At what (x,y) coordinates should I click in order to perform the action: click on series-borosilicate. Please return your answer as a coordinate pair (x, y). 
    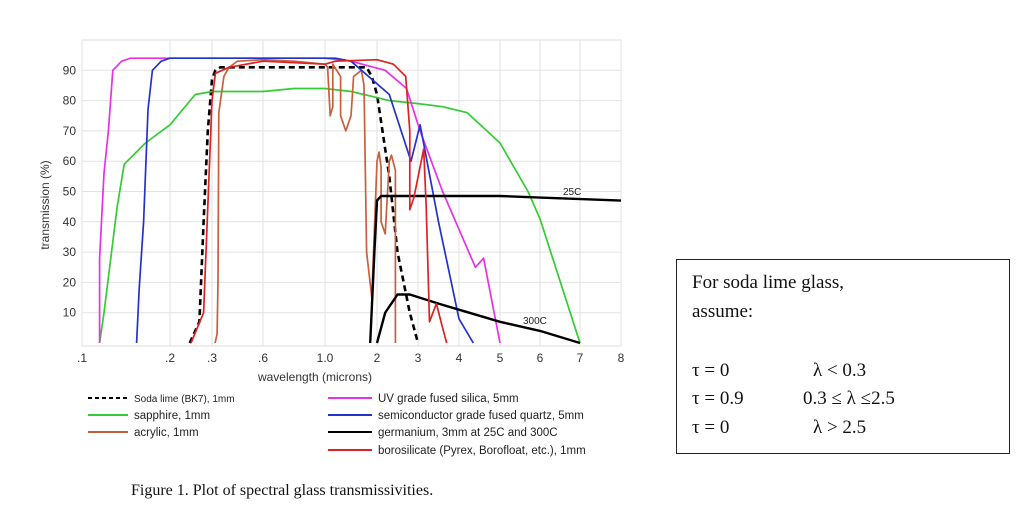
    Looking at the image, I should click on (319, 201).